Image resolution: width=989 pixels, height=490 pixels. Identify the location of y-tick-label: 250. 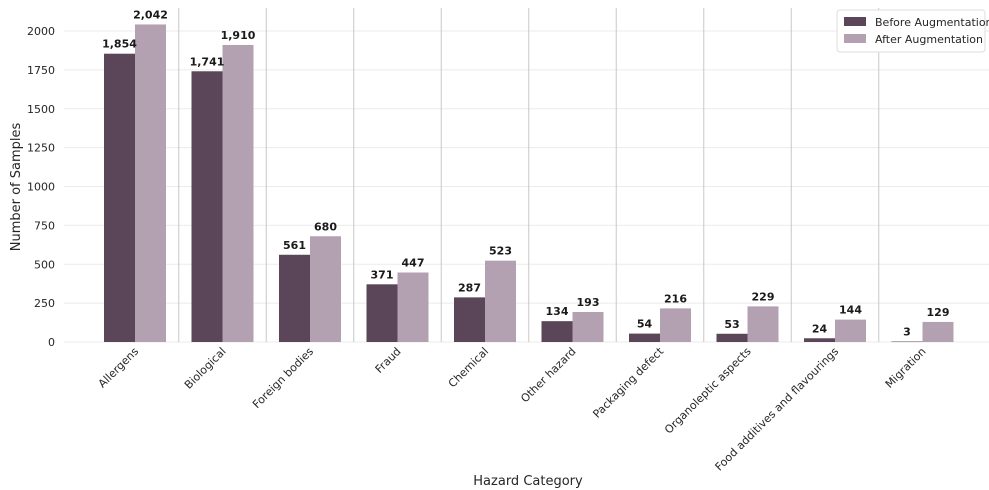
(44, 303).